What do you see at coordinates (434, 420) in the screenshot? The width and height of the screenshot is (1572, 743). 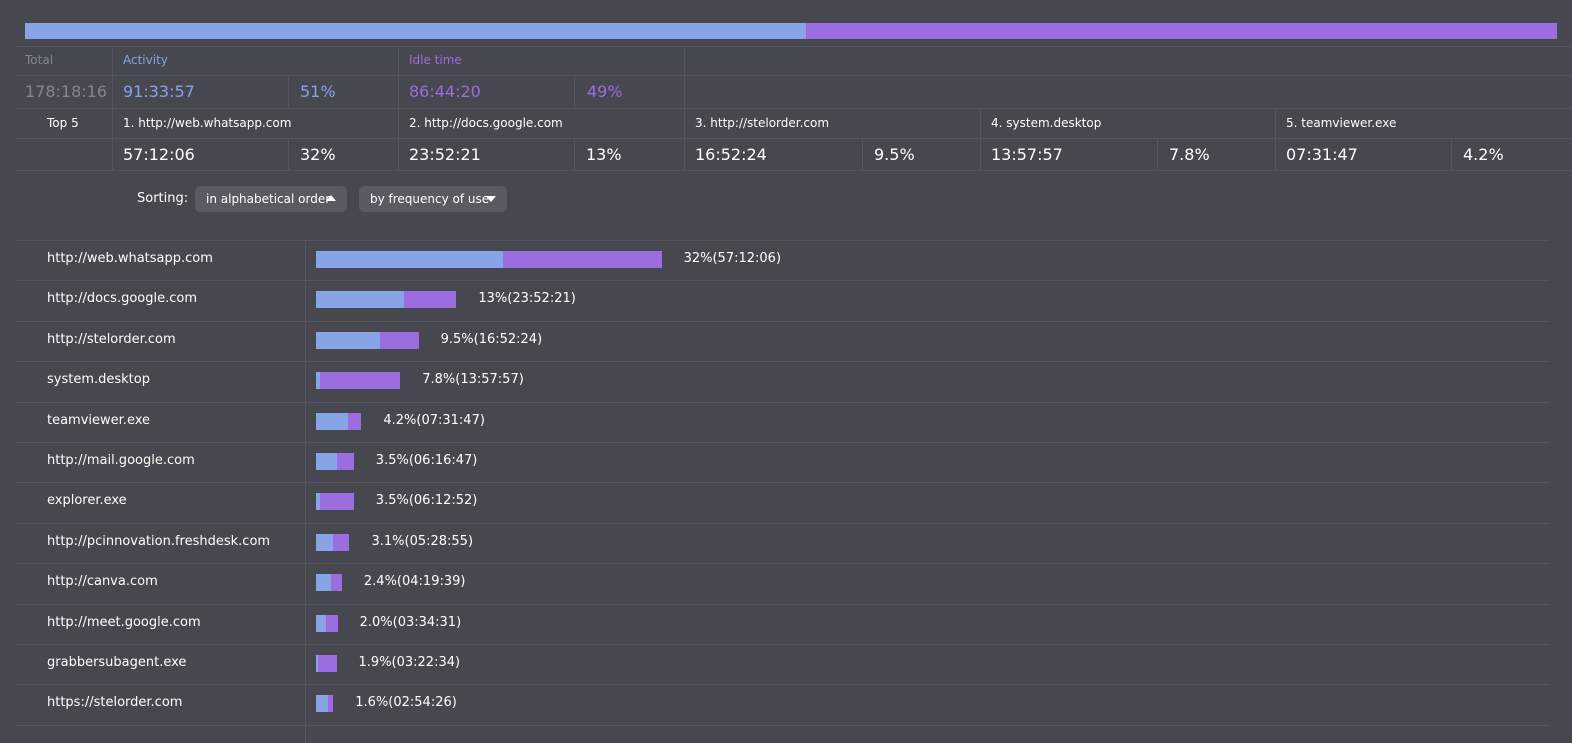 I see `row-label: 4.2%(07:31:47)` at bounding box center [434, 420].